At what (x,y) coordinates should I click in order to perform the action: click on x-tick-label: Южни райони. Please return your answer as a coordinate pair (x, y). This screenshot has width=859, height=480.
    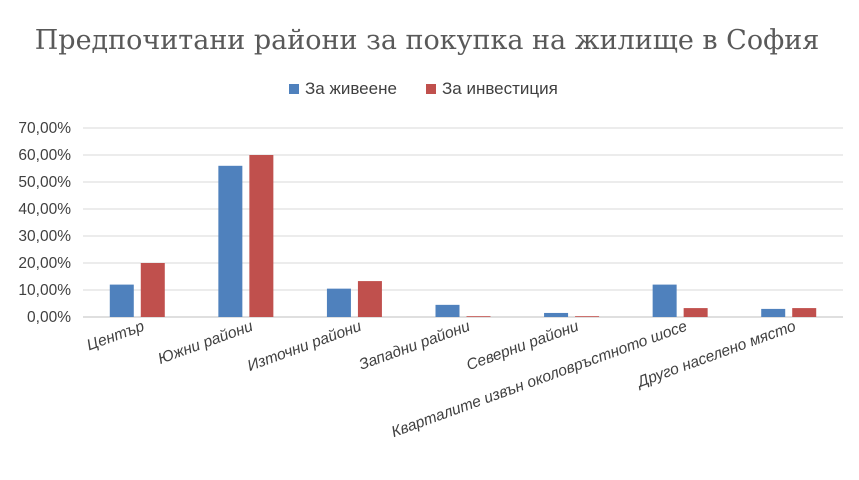
    Looking at the image, I should click on (206, 343).